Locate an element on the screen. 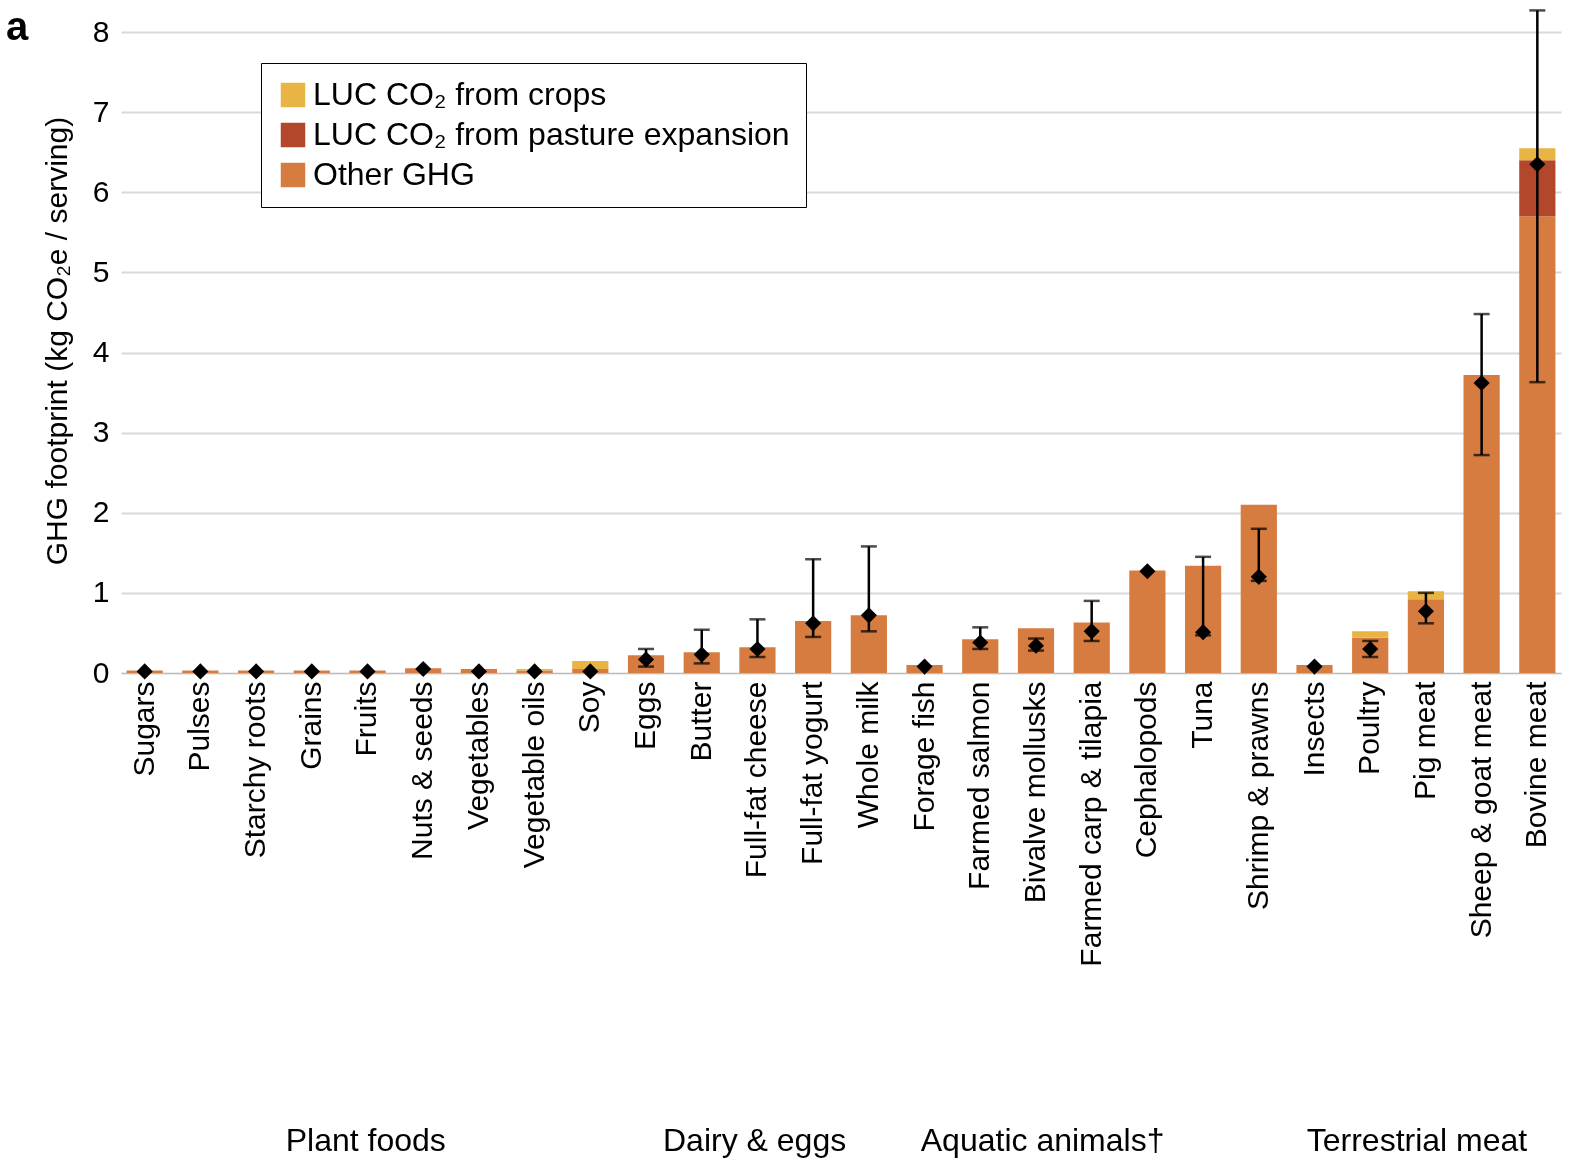 This screenshot has height=1169, width=1588. x-tick-label: Vegetable oils is located at coordinates (533, 775).